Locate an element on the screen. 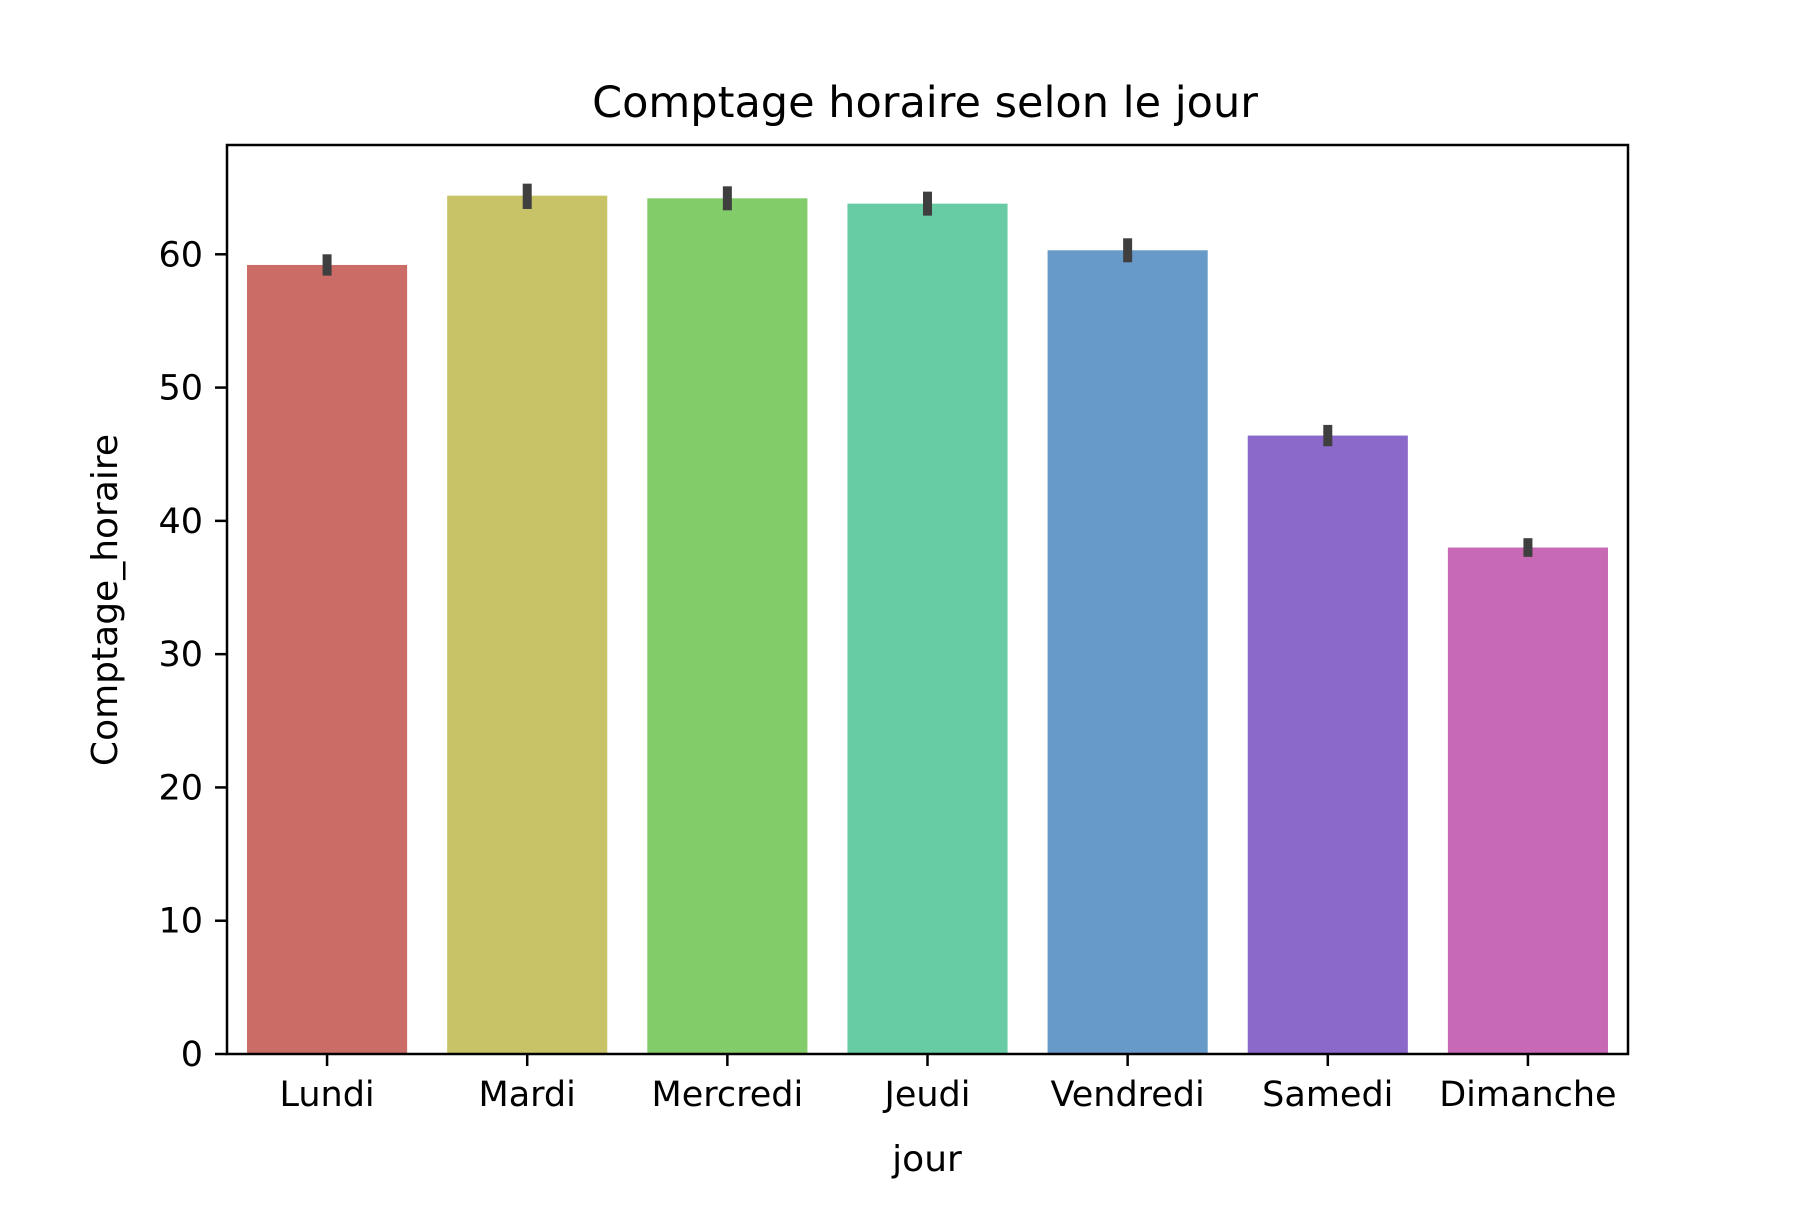 The width and height of the screenshot is (1800, 1205). x-tick-label-jeudi: Jeudi is located at coordinates (927, 1095).